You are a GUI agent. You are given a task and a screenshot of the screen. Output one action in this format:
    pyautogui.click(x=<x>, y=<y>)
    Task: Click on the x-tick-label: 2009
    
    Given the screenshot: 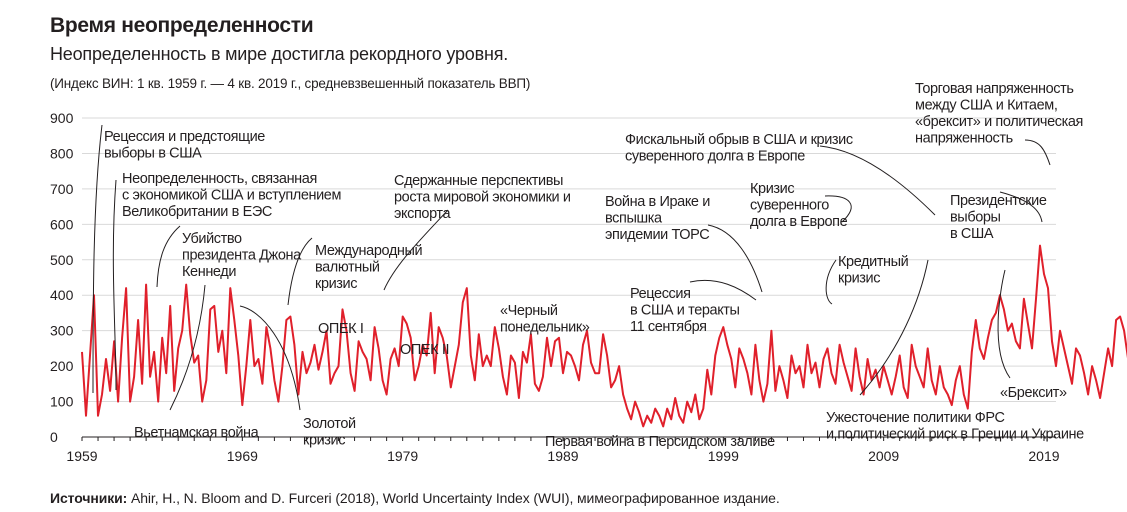 What is the action you would take?
    pyautogui.click(x=883, y=456)
    